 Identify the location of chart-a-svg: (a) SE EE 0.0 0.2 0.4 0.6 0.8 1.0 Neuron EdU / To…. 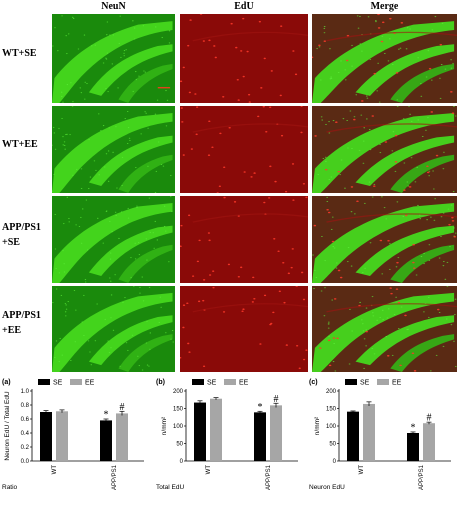
(73, 435).